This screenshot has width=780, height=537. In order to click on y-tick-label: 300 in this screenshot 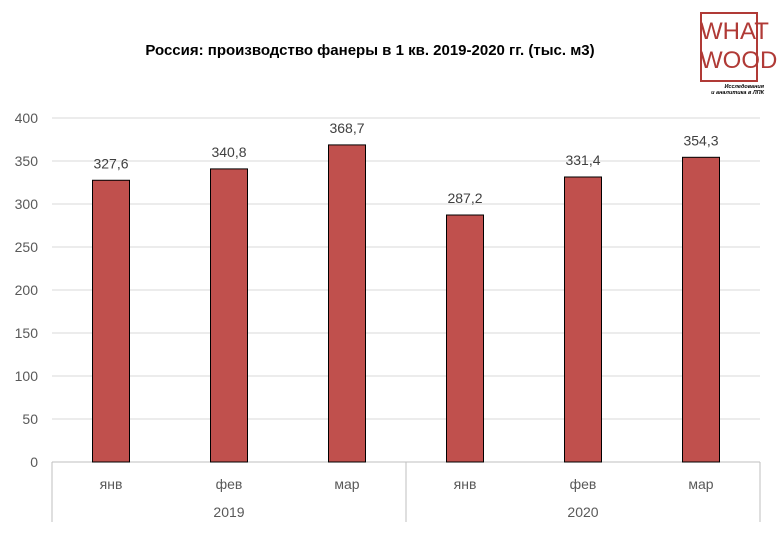, I will do `click(27, 204)`.